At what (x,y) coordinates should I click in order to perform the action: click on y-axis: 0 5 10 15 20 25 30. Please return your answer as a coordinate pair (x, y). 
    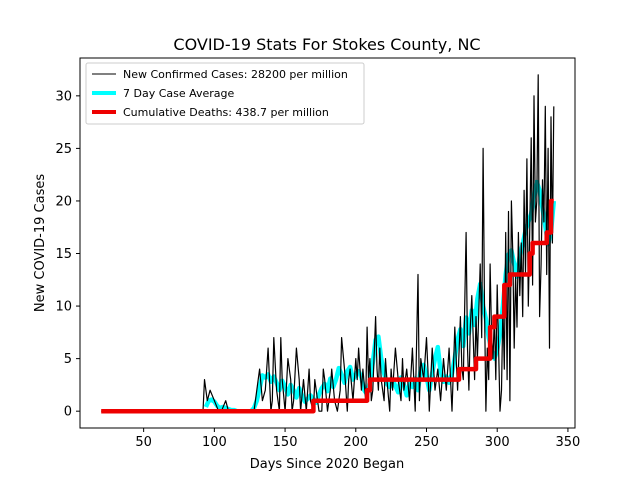
    Looking at the image, I should click on (67, 254).